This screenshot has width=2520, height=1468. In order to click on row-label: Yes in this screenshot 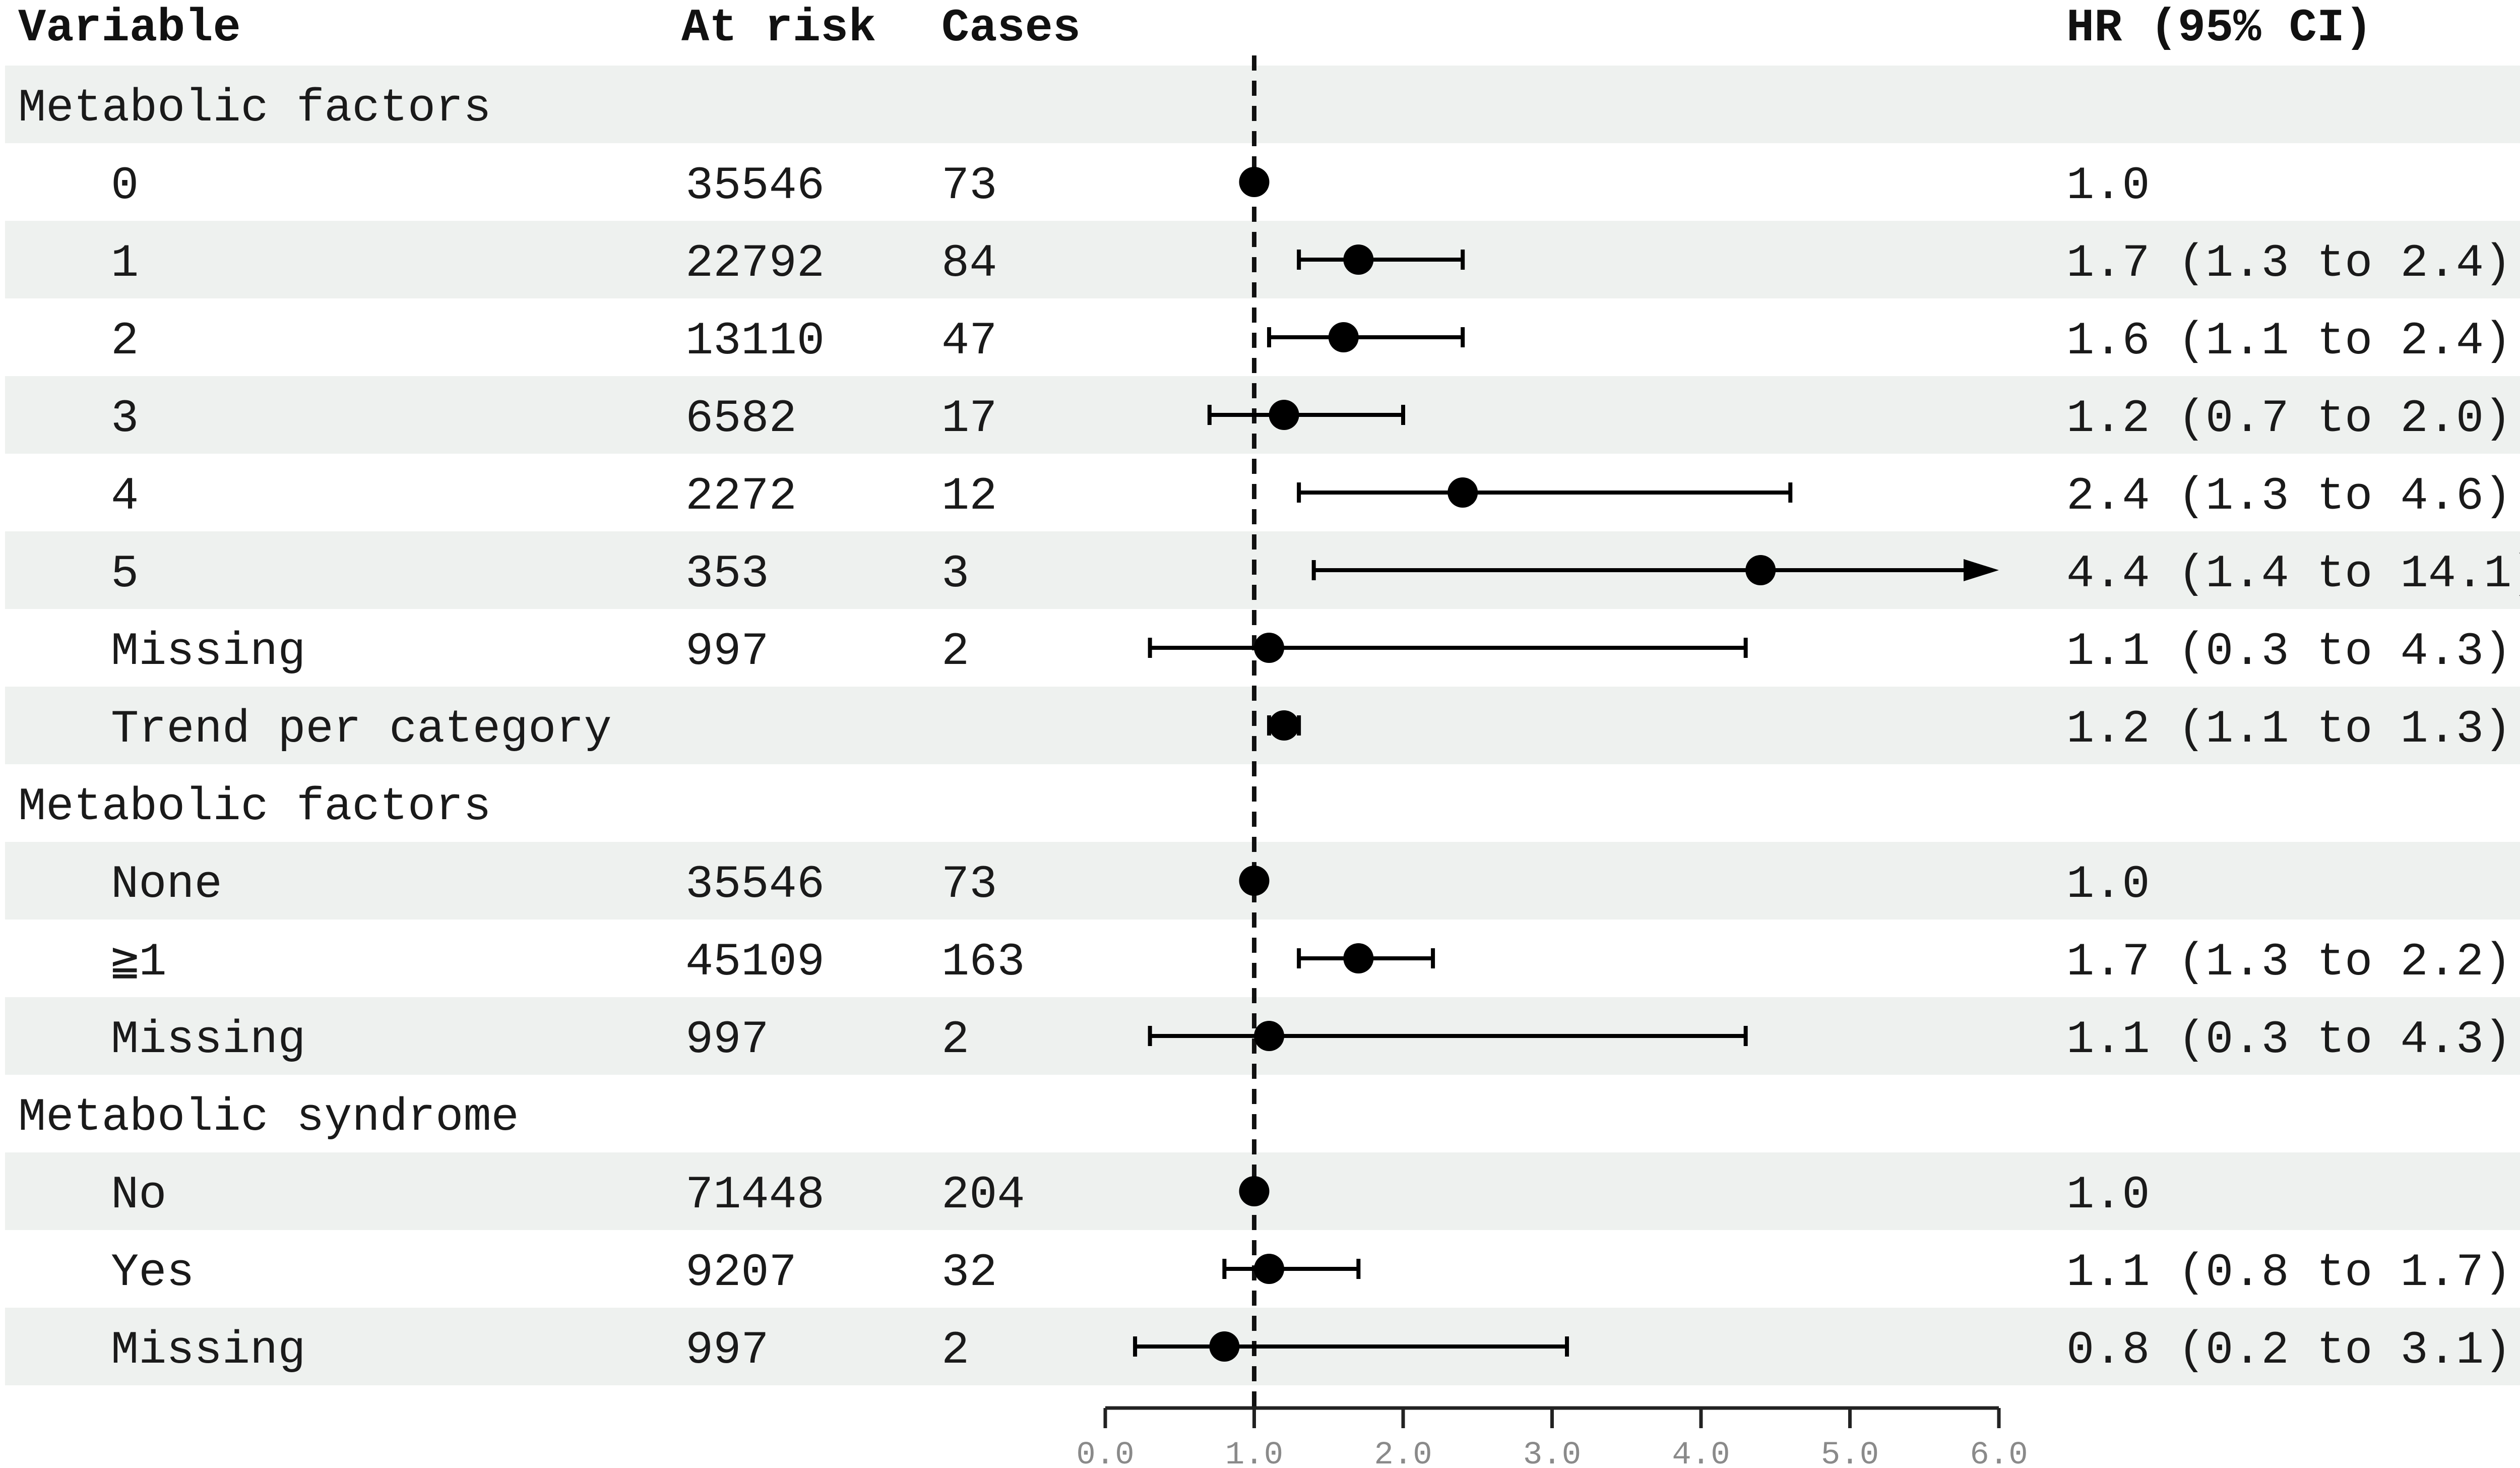, I will do `click(153, 1272)`.